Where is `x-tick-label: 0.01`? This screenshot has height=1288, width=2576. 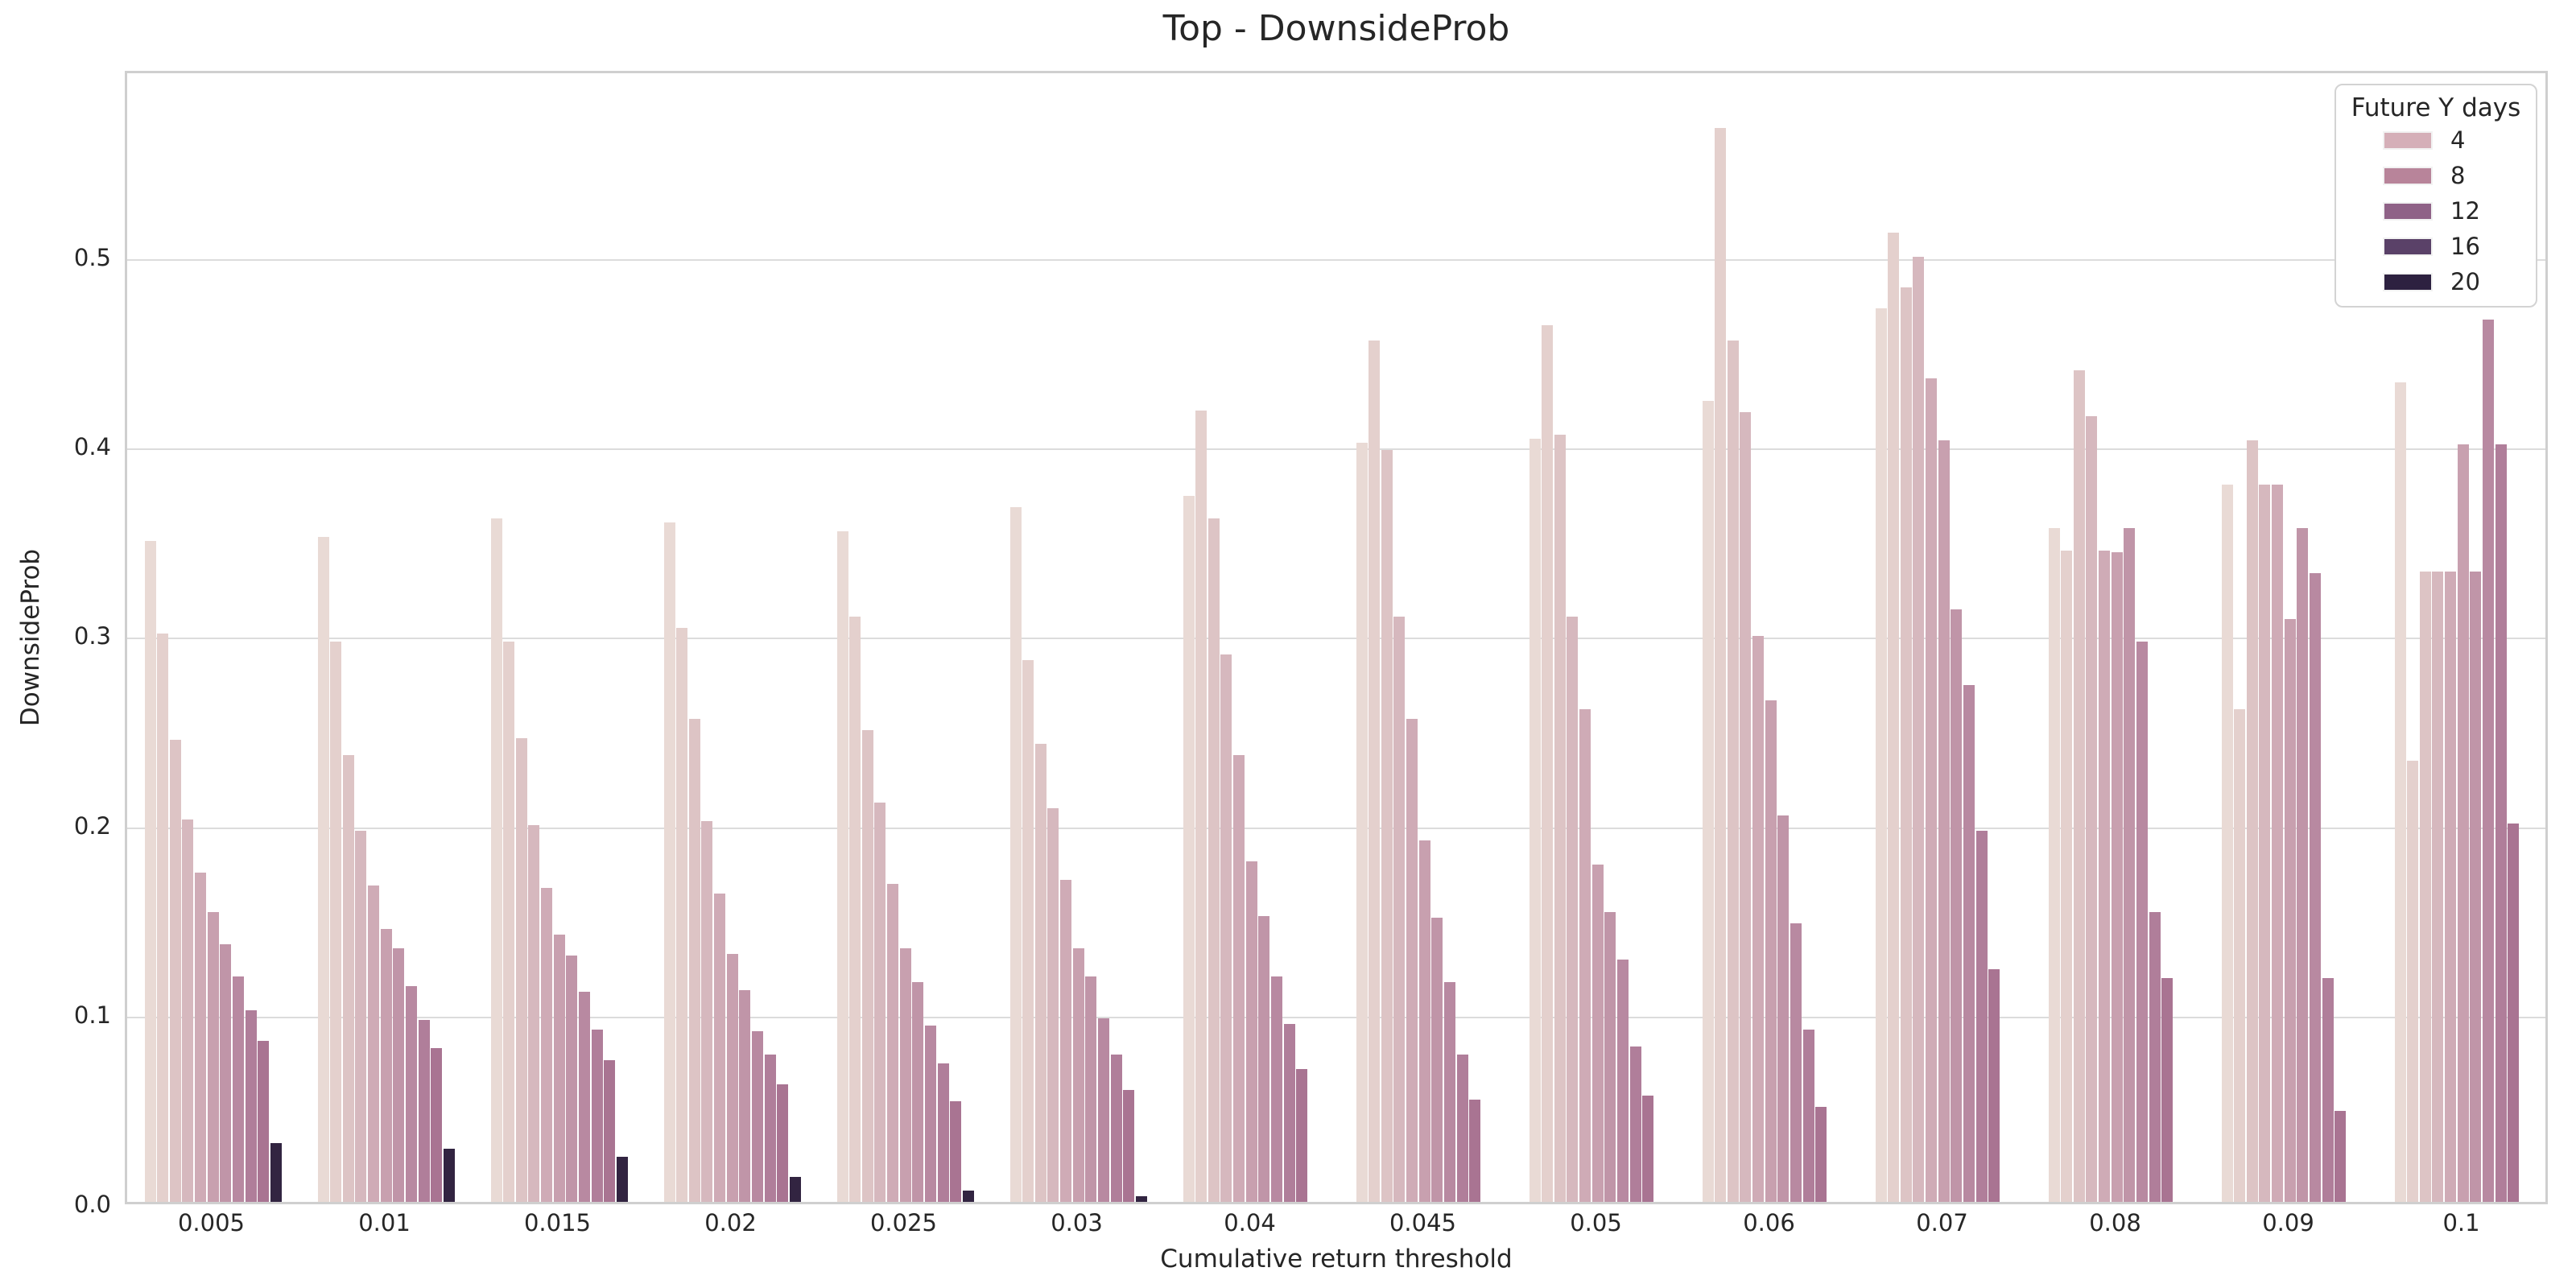 x-tick-label: 0.01 is located at coordinates (384, 1222).